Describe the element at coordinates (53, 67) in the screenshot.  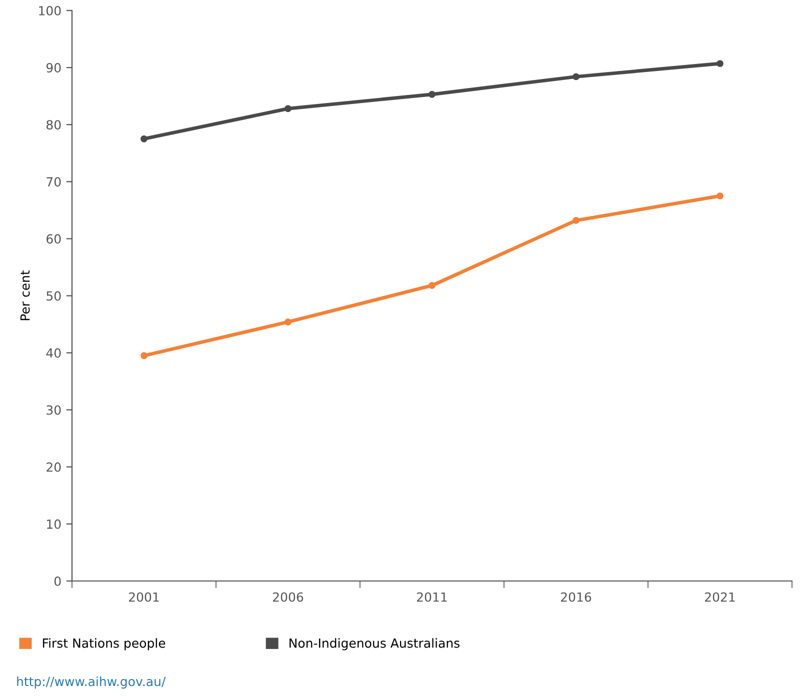
I see `y-tick-label: 90` at that location.